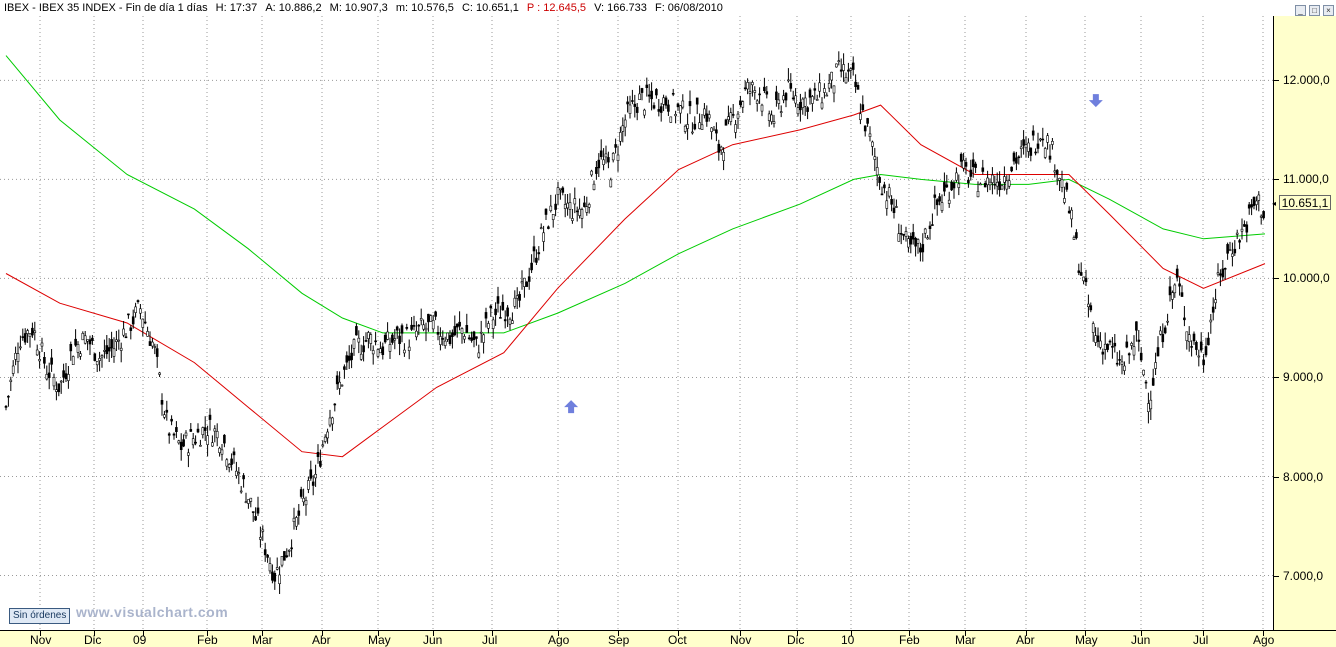  I want to click on x-tick-label: Mar, so click(262, 640).